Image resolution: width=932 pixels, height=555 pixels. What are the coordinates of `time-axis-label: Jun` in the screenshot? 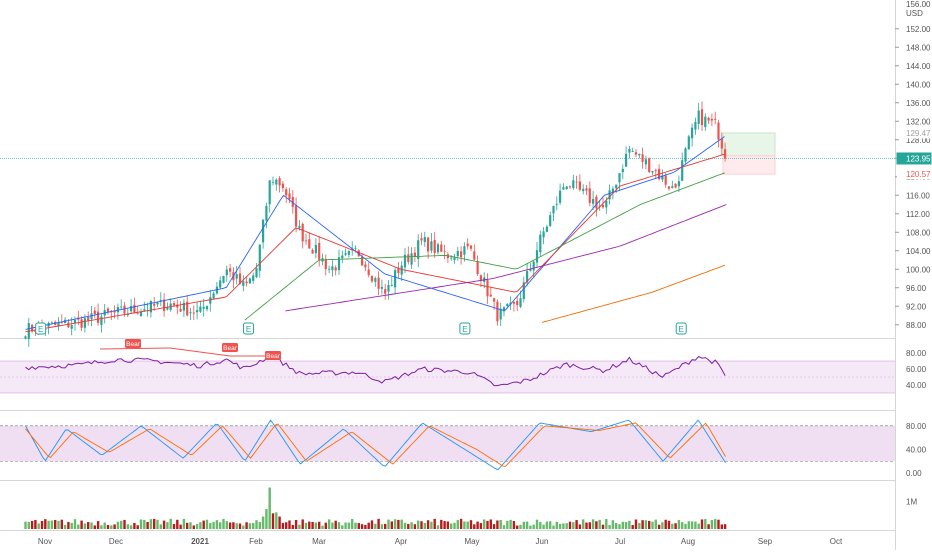 It's located at (542, 541).